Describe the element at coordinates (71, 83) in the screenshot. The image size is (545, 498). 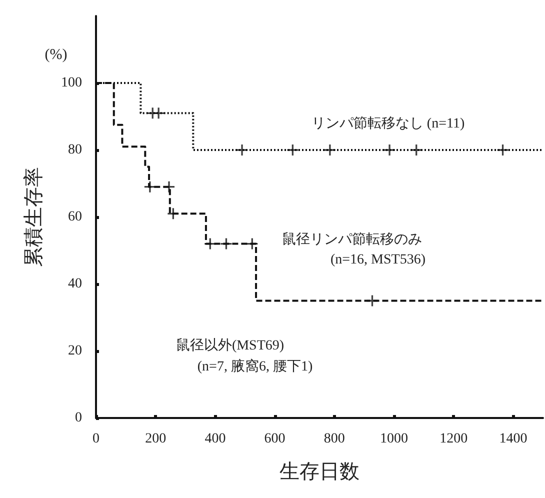
I see `y-tick-label: 100` at that location.